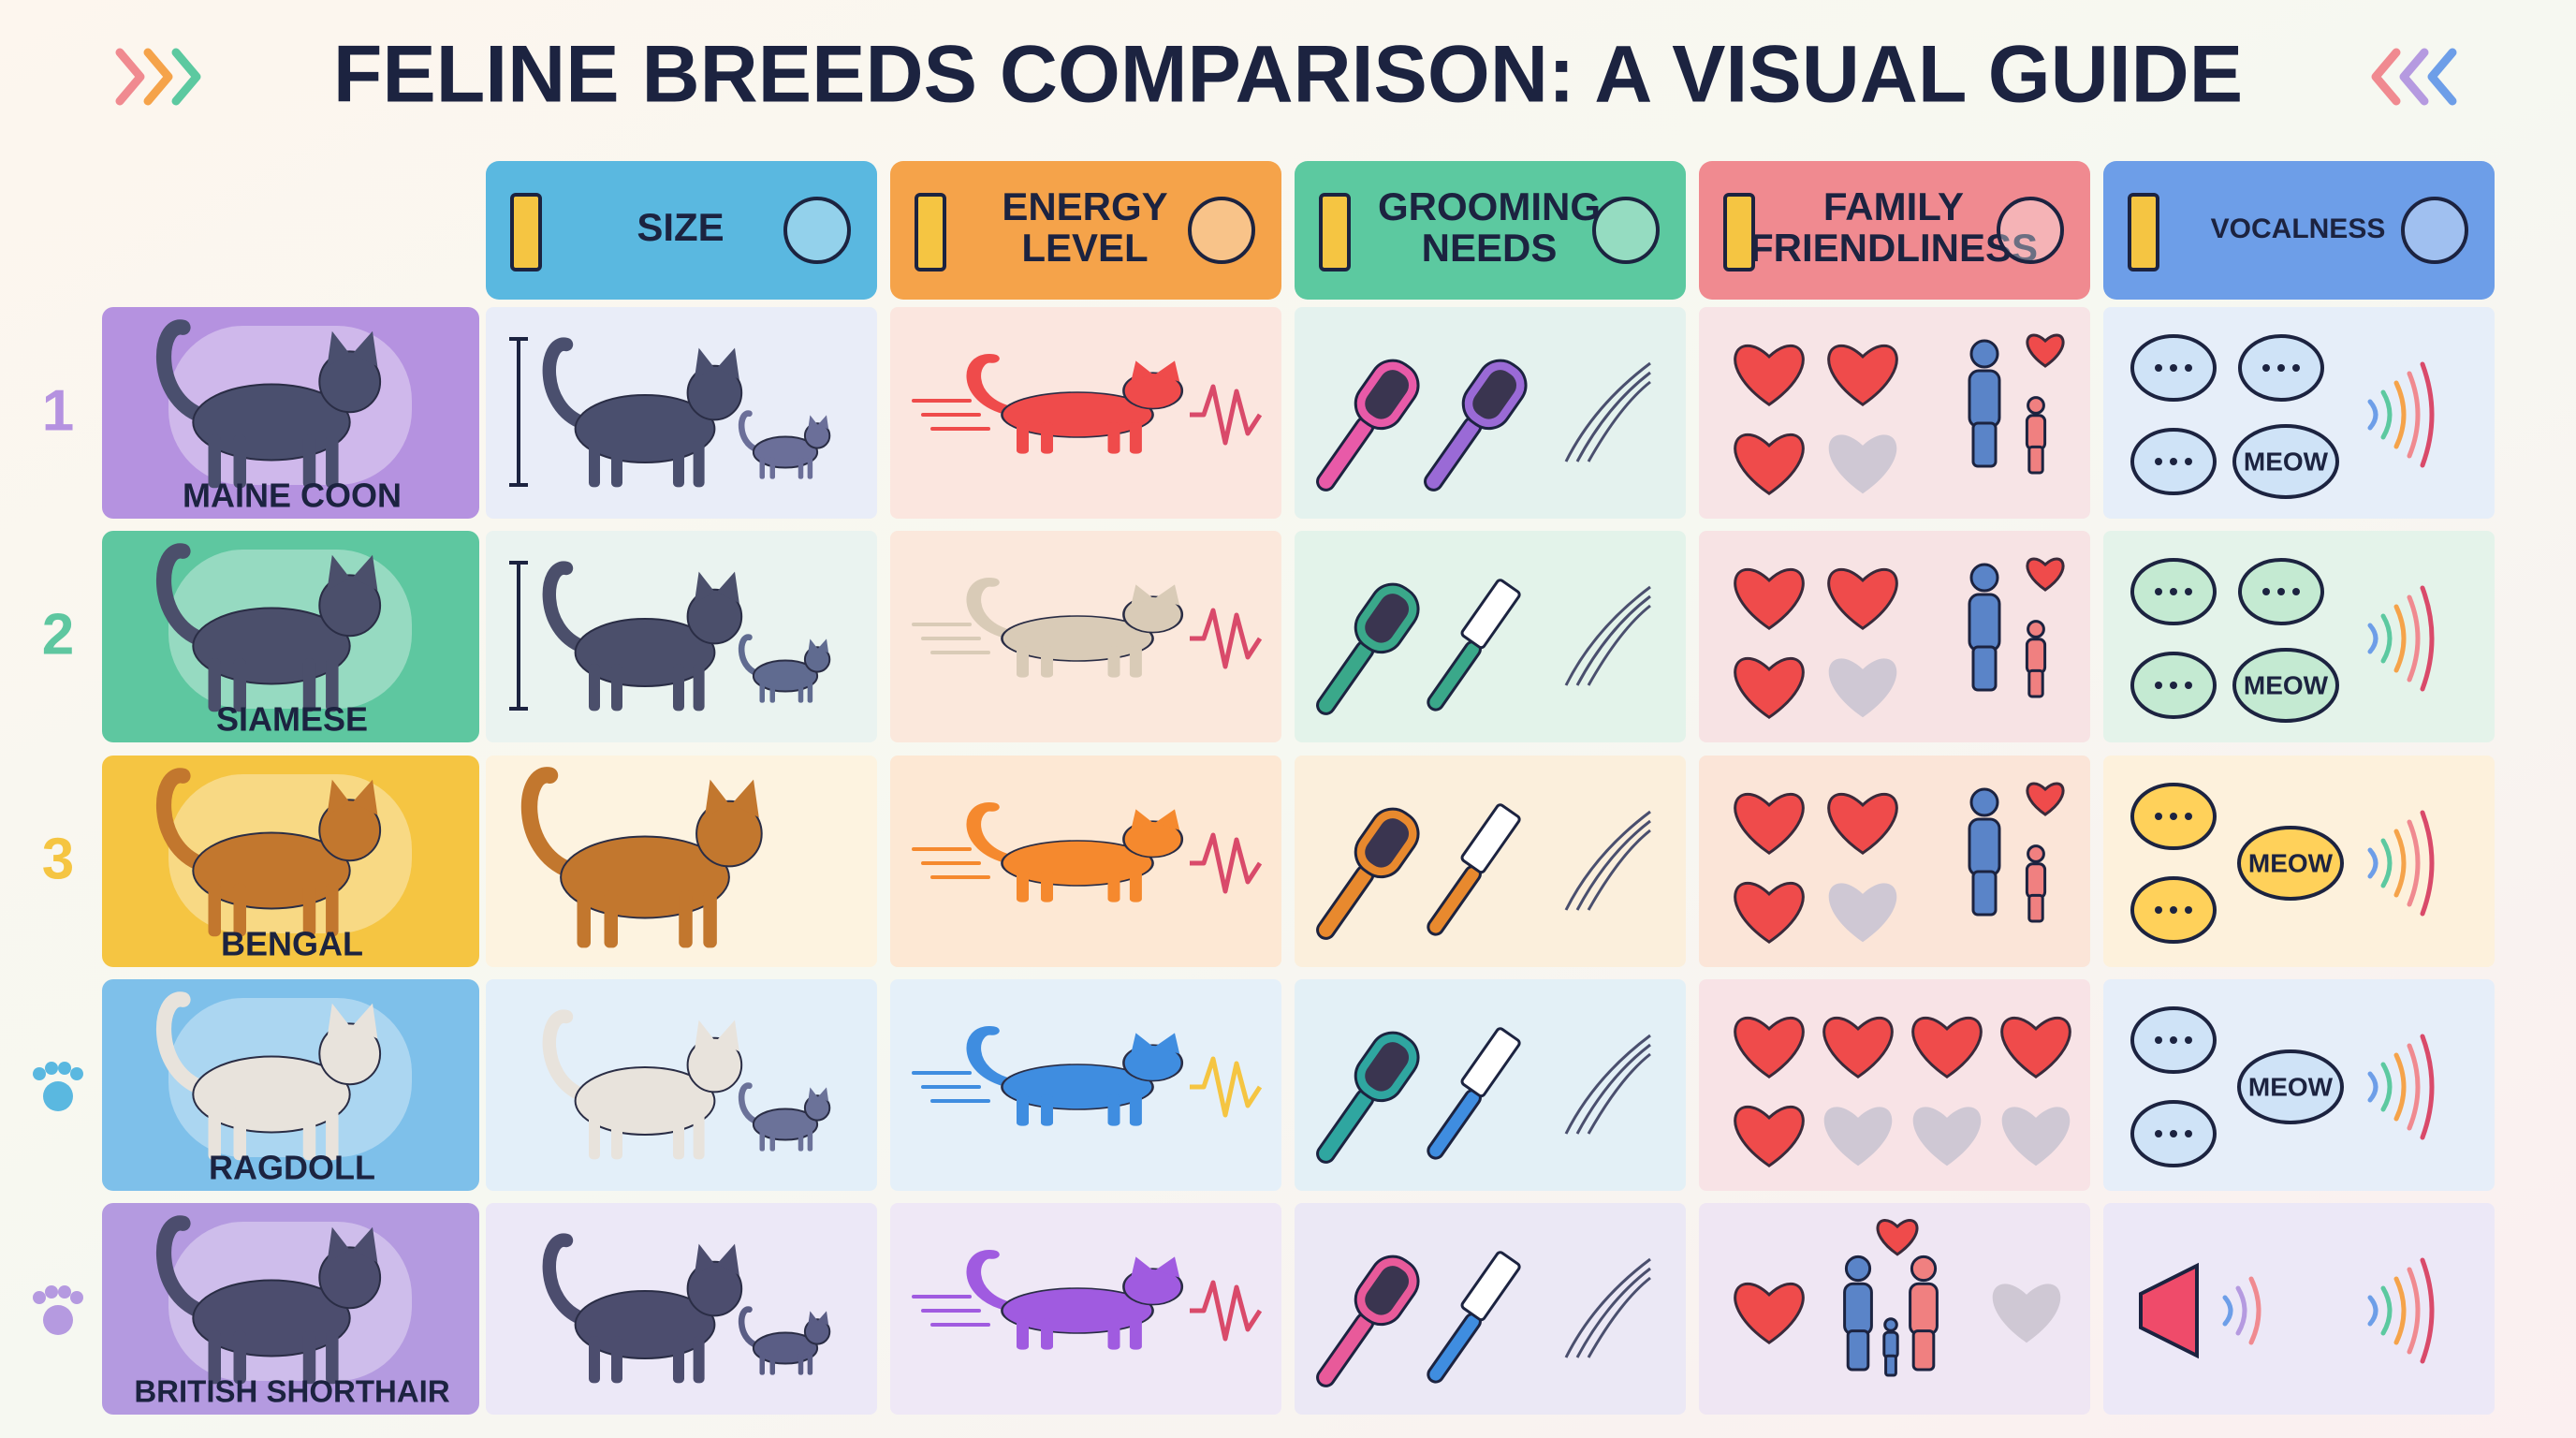  I want to click on paw-icon, so click(58, 1096).